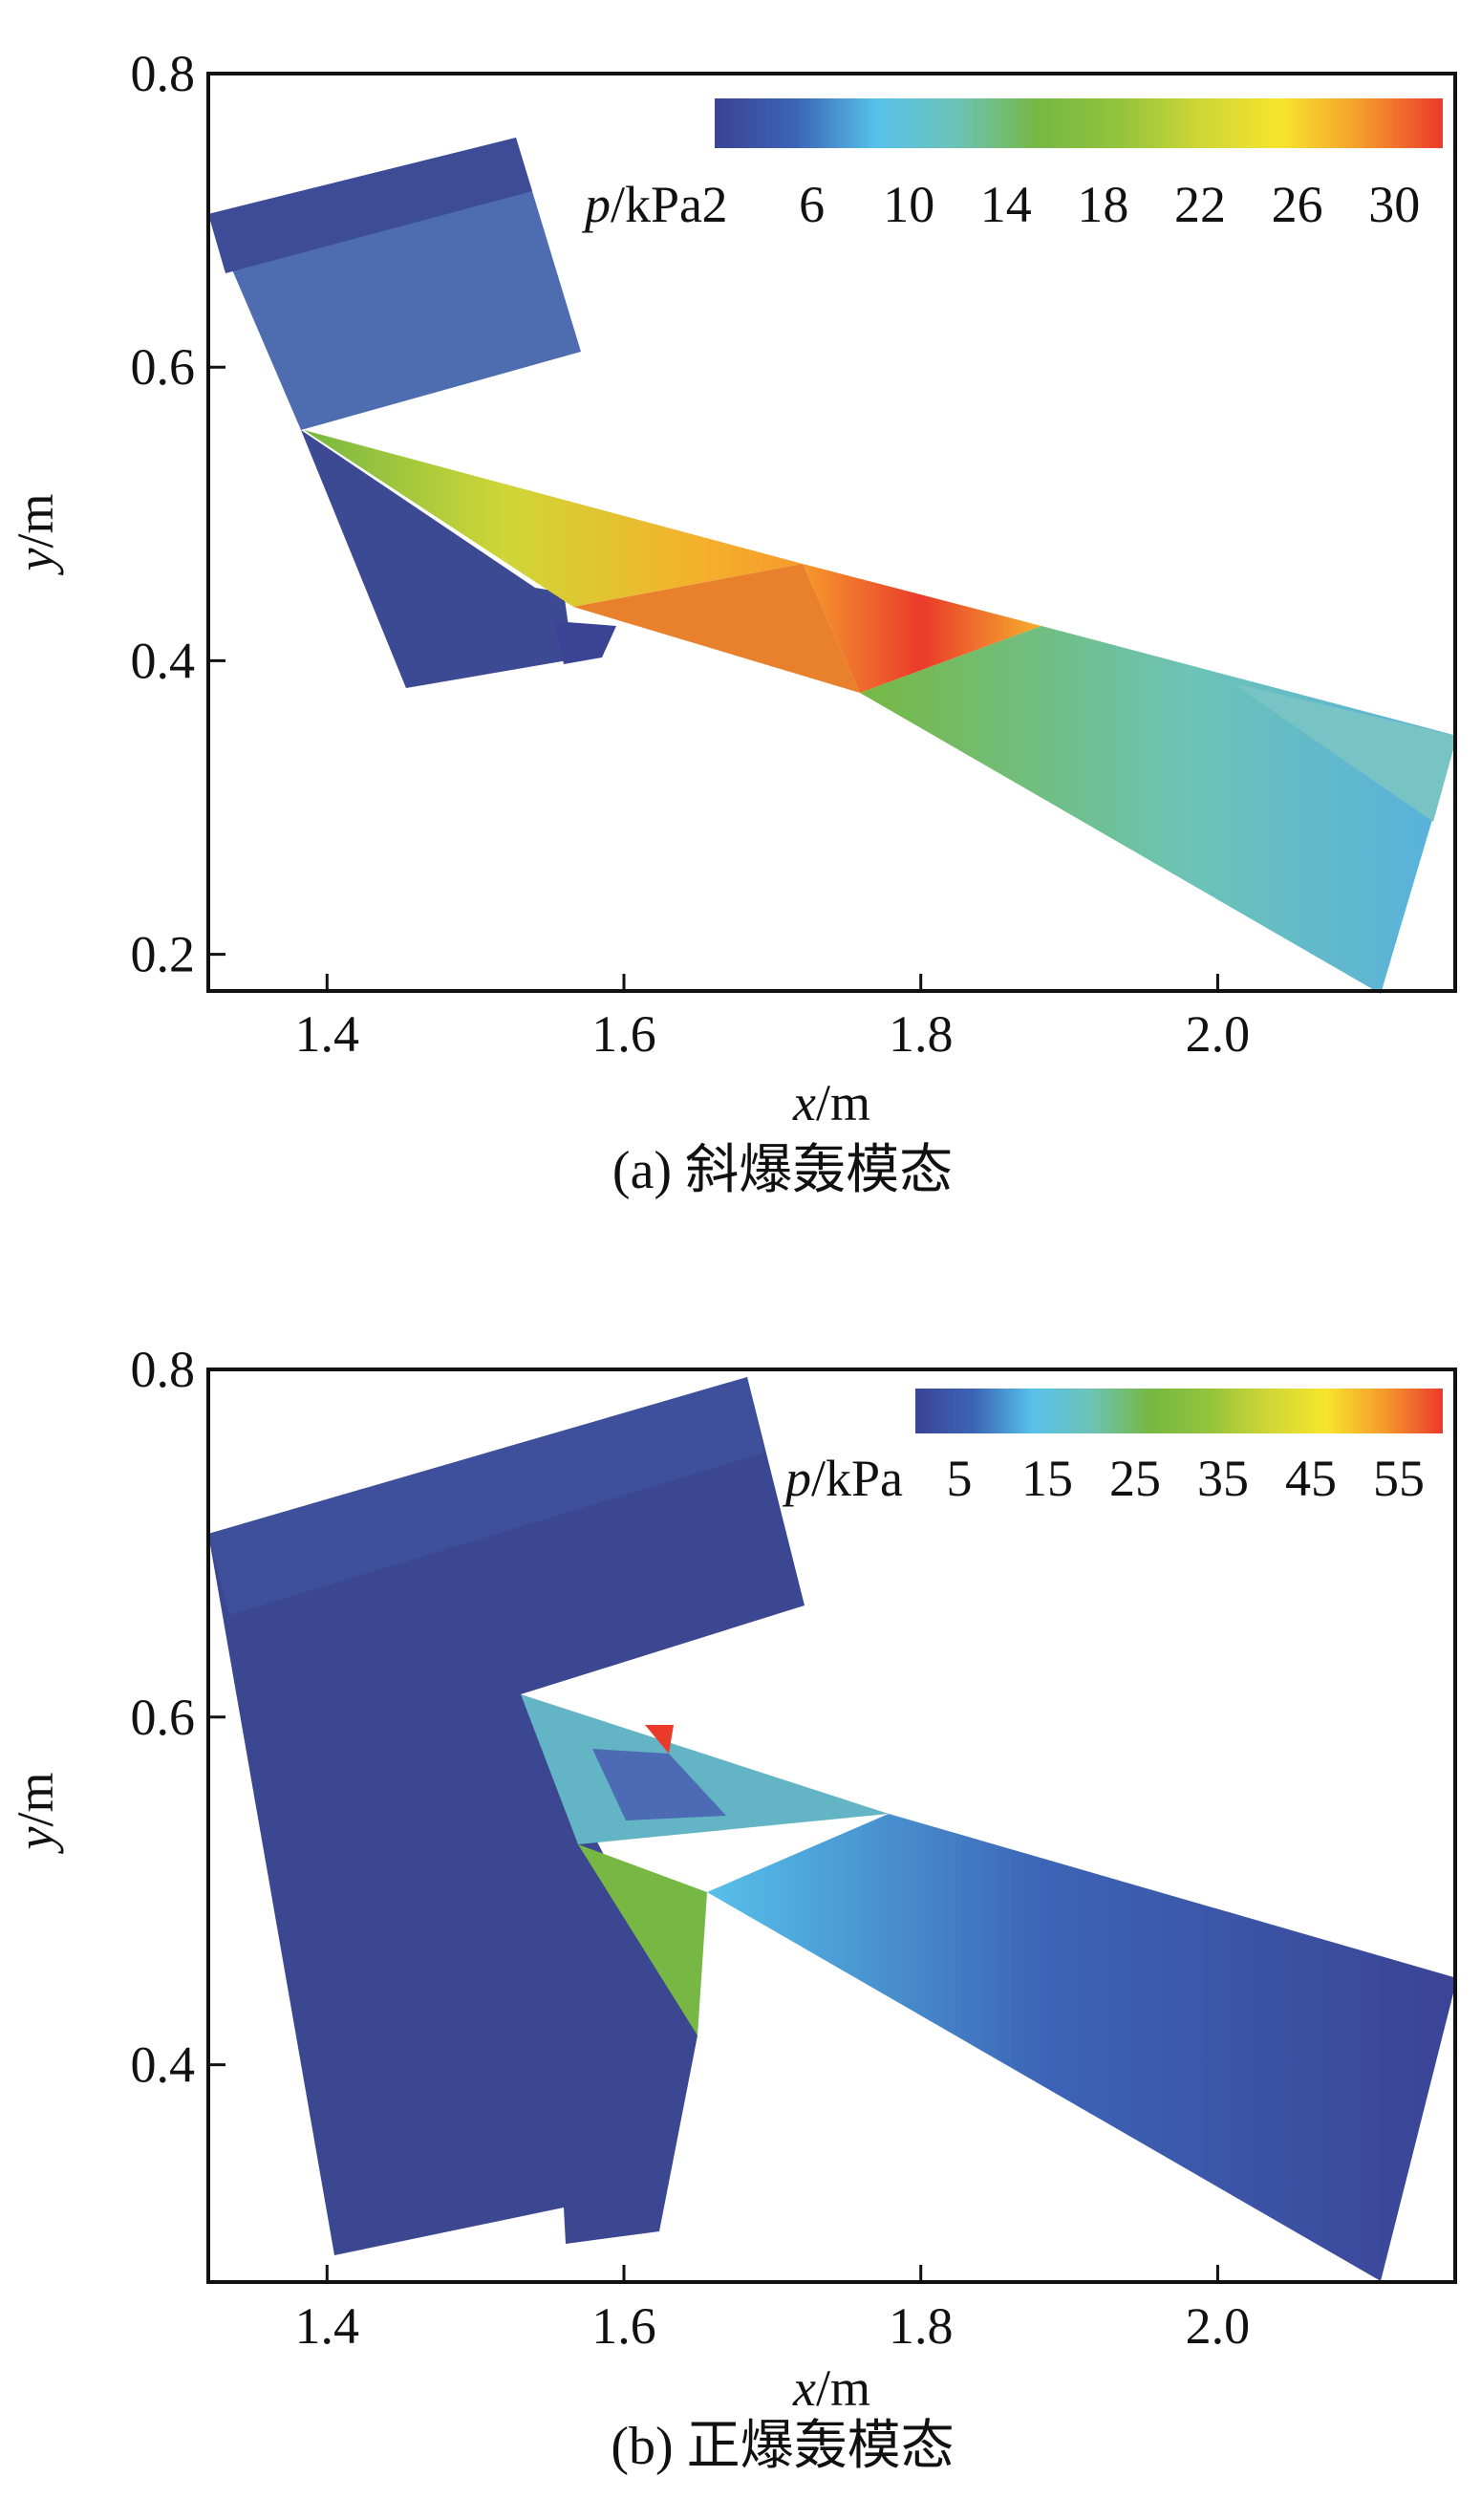 The width and height of the screenshot is (1481, 2520). Describe the element at coordinates (1297, 205) in the screenshot. I see `colorbar-tick-label: 26` at that location.